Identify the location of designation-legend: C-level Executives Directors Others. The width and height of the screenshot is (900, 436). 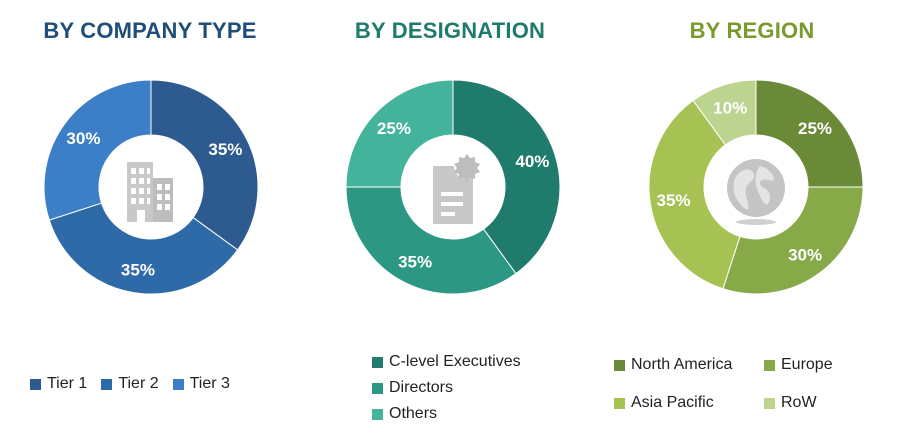
(446, 388).